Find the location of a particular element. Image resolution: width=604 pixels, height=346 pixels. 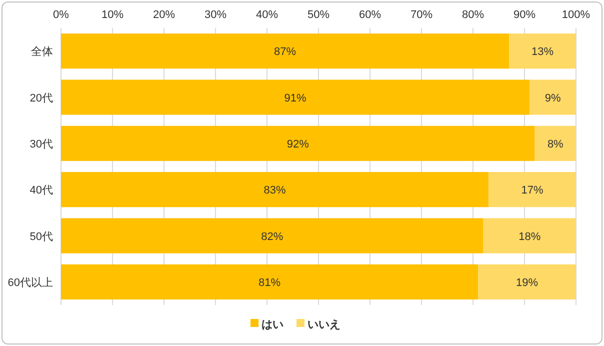

x-tick-label: 50% is located at coordinates (318, 15).